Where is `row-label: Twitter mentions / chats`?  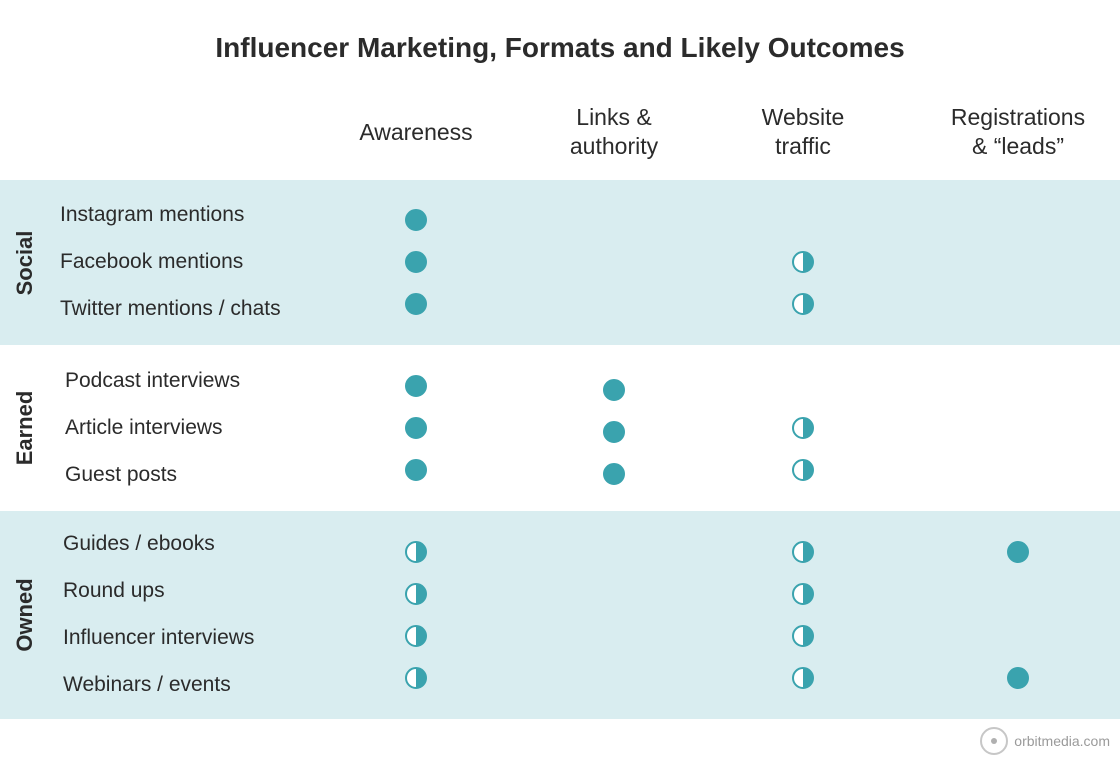 row-label: Twitter mentions / chats is located at coordinates (170, 308).